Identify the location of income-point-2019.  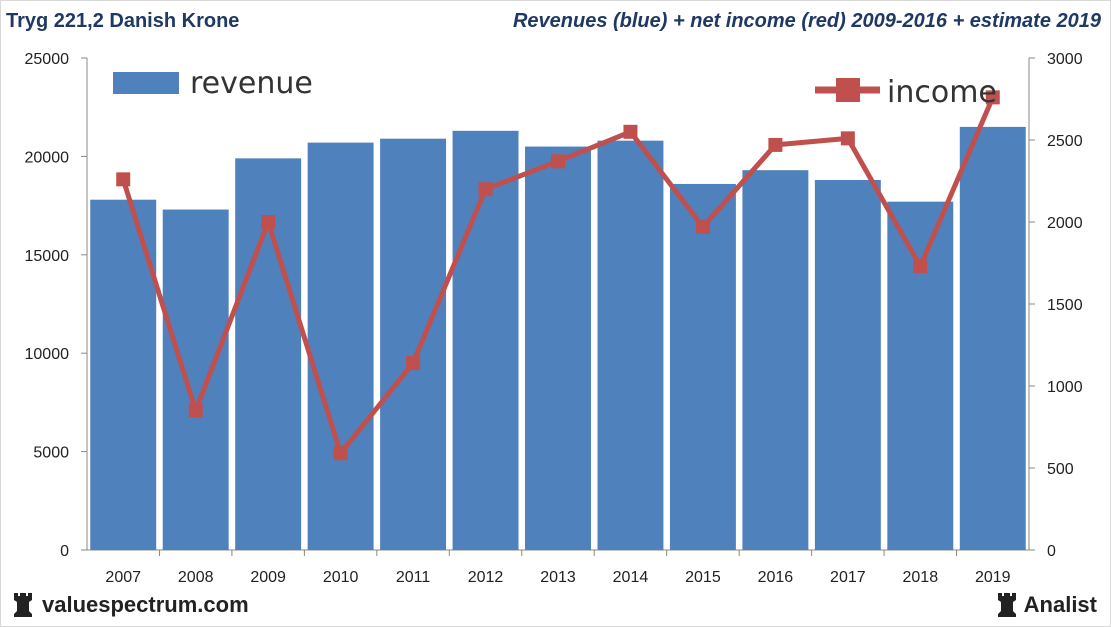
(992, 97).